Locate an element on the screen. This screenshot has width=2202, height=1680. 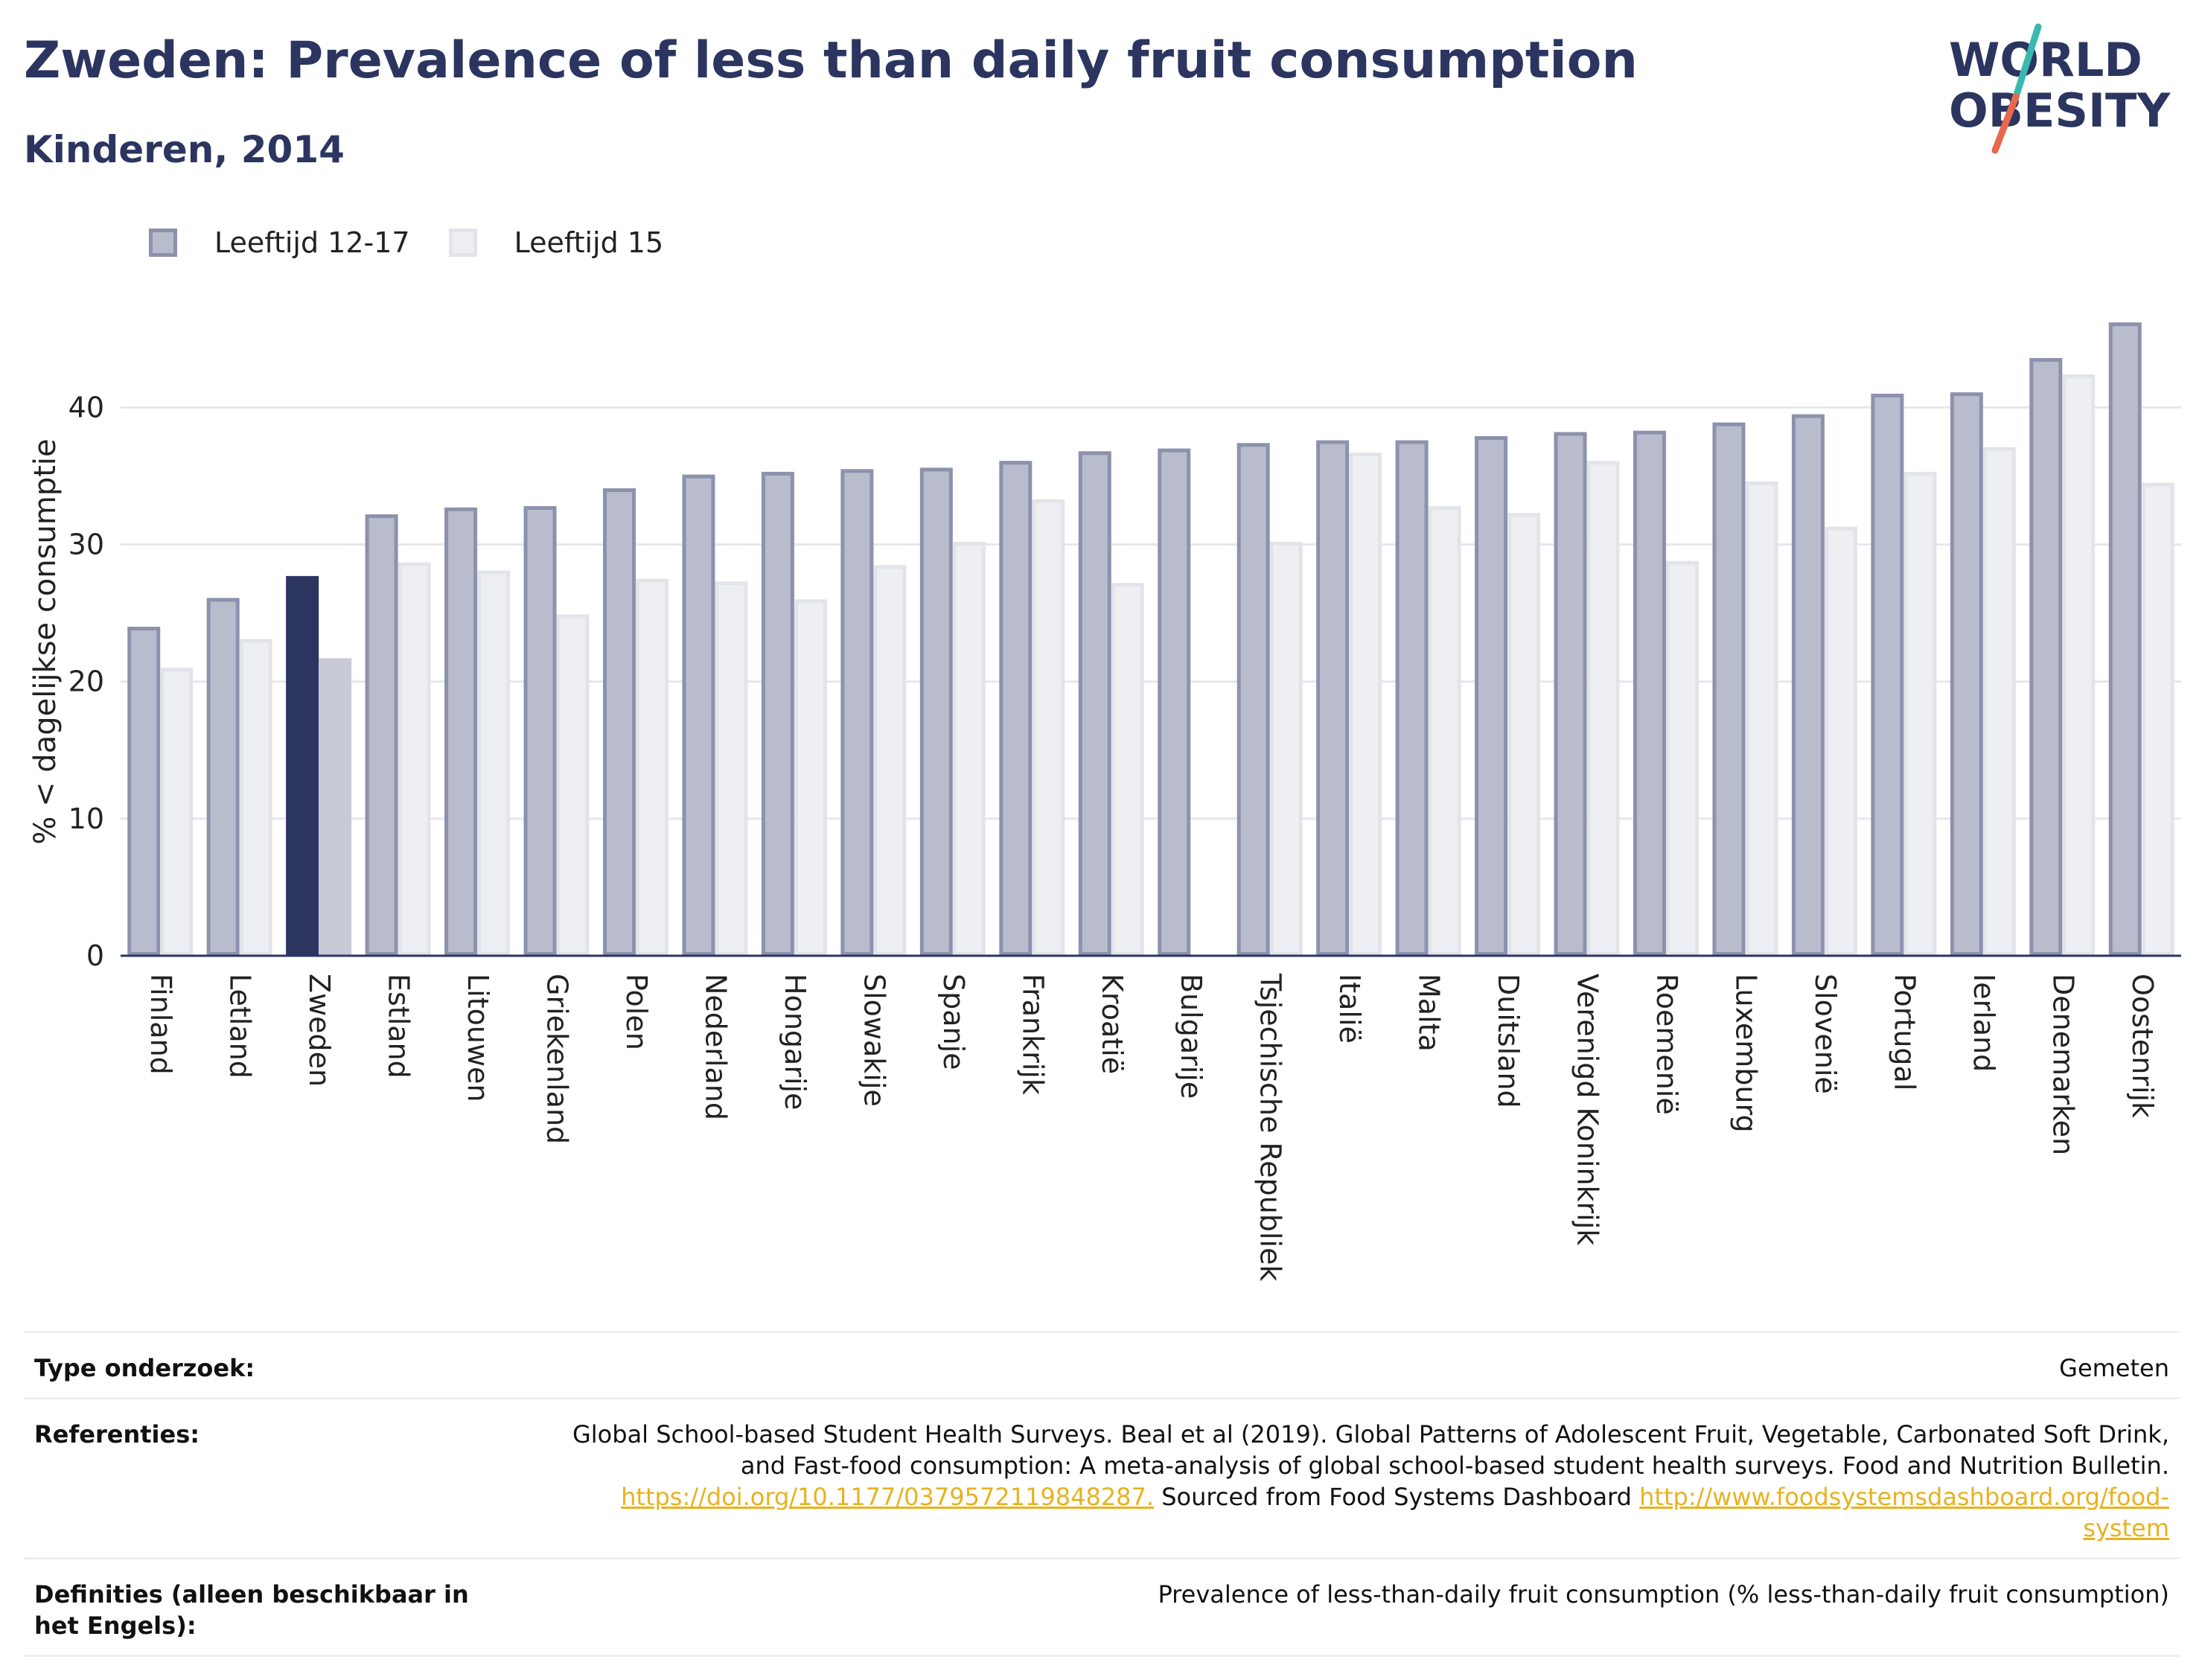
x-tick-label: Tsjechische Republiek is located at coordinates (1270, 1127).